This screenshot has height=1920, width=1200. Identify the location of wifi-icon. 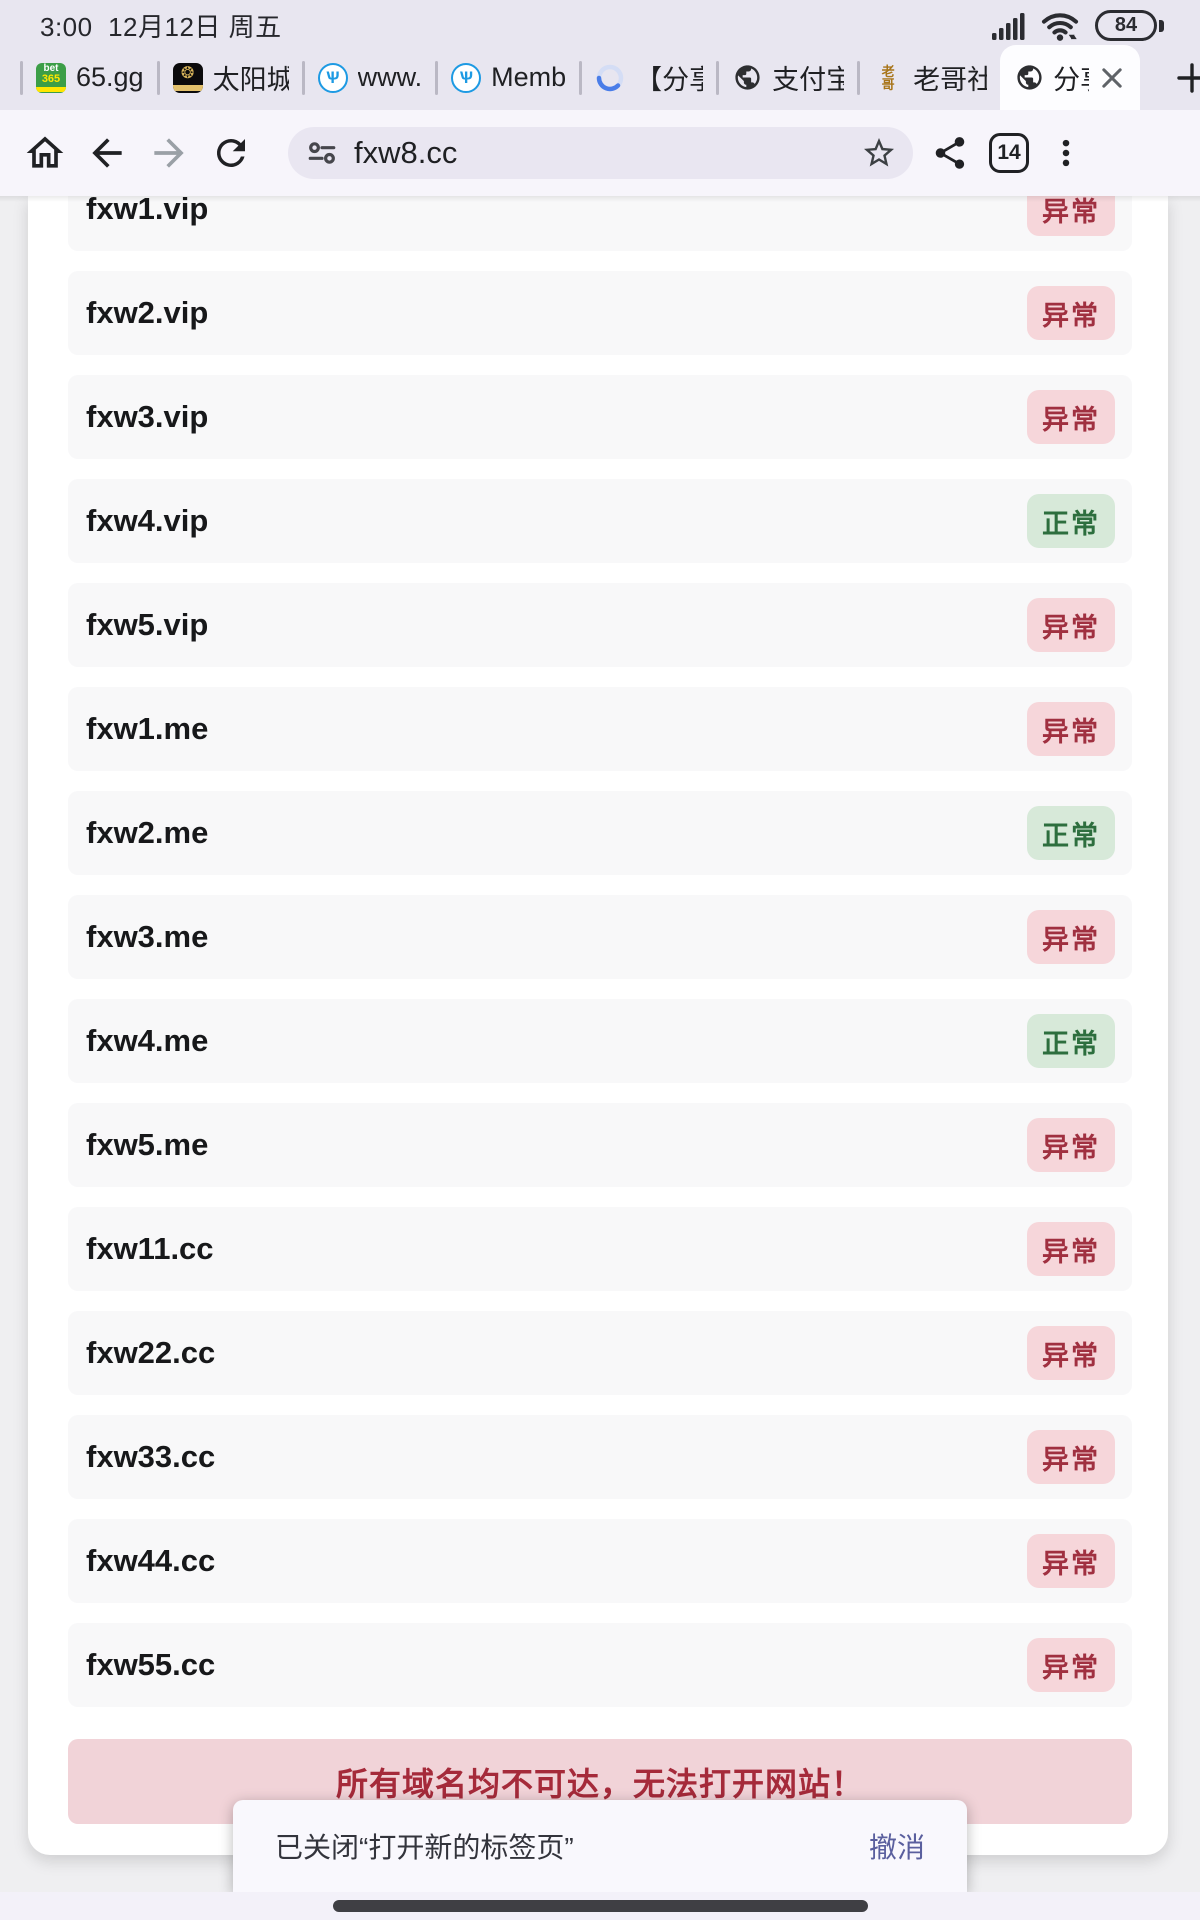
(1060, 26).